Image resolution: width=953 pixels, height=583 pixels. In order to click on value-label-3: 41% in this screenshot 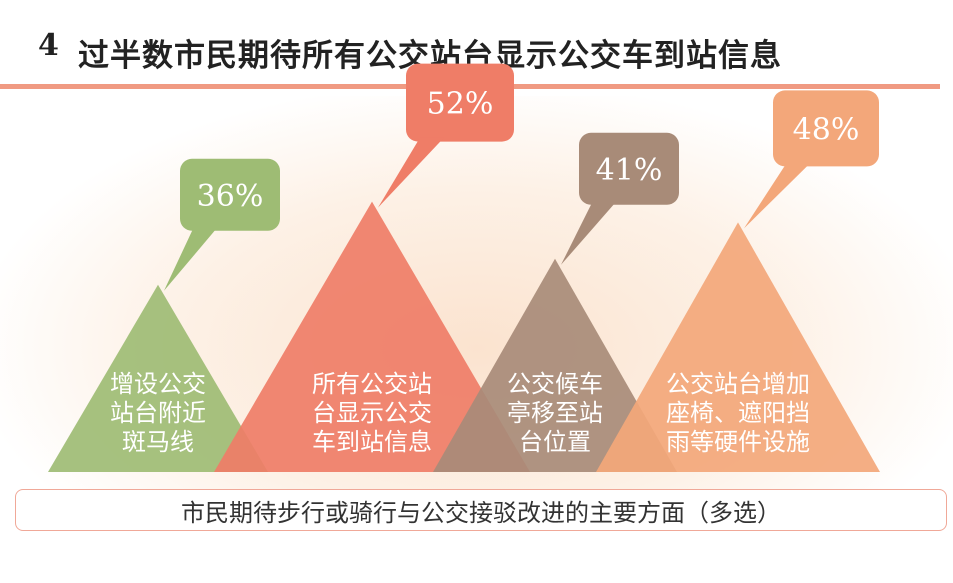, I will do `click(629, 170)`.